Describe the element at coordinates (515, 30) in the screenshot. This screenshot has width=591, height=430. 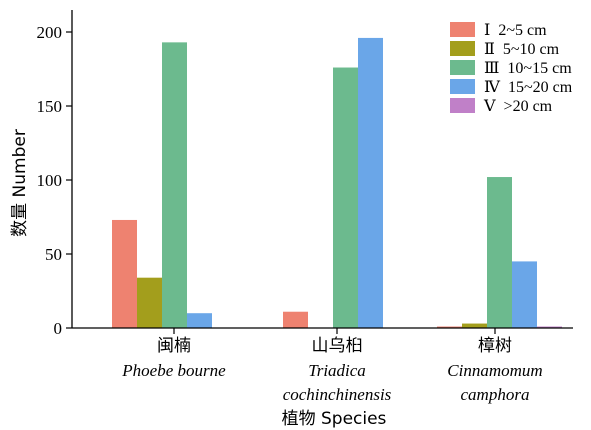
I see `legend-label: Ⅰ 2~5 cm` at that location.